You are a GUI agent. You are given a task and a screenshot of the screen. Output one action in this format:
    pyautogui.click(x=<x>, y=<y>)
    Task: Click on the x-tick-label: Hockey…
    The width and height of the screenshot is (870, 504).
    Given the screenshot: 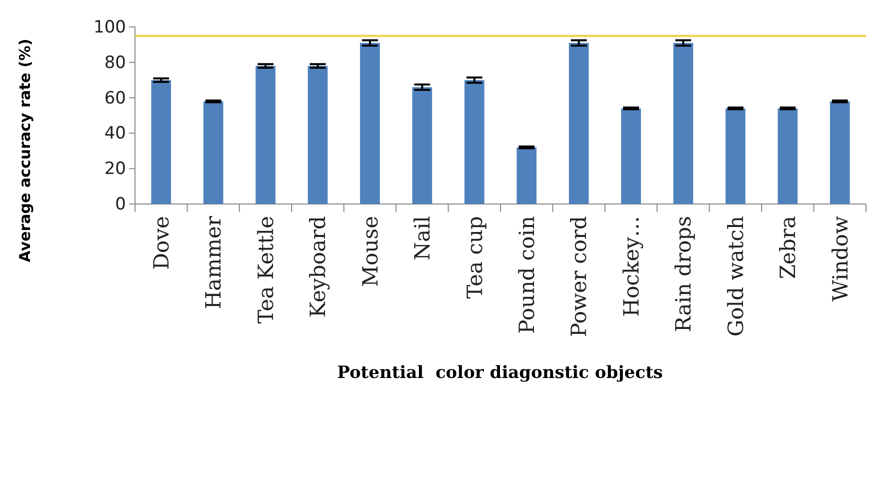 What is the action you would take?
    pyautogui.click(x=631, y=266)
    